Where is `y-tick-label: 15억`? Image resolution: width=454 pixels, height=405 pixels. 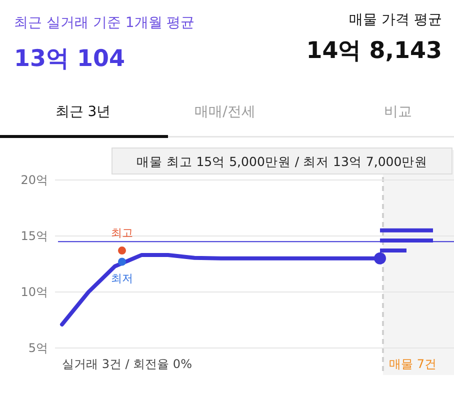
y-tick-label: 15억 is located at coordinates (34, 236).